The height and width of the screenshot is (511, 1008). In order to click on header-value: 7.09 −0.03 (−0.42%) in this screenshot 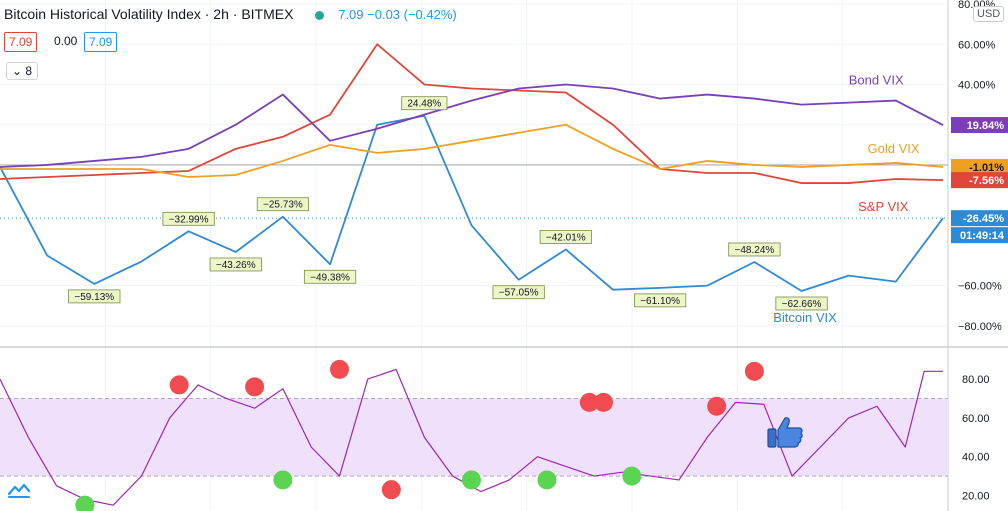, I will do `click(397, 14)`.